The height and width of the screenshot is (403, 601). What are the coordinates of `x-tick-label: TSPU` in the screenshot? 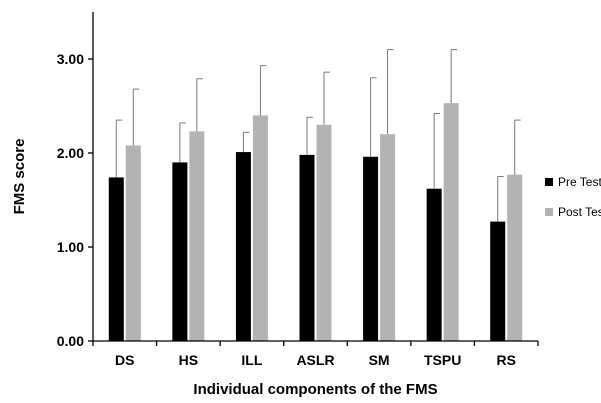 It's located at (442, 360).